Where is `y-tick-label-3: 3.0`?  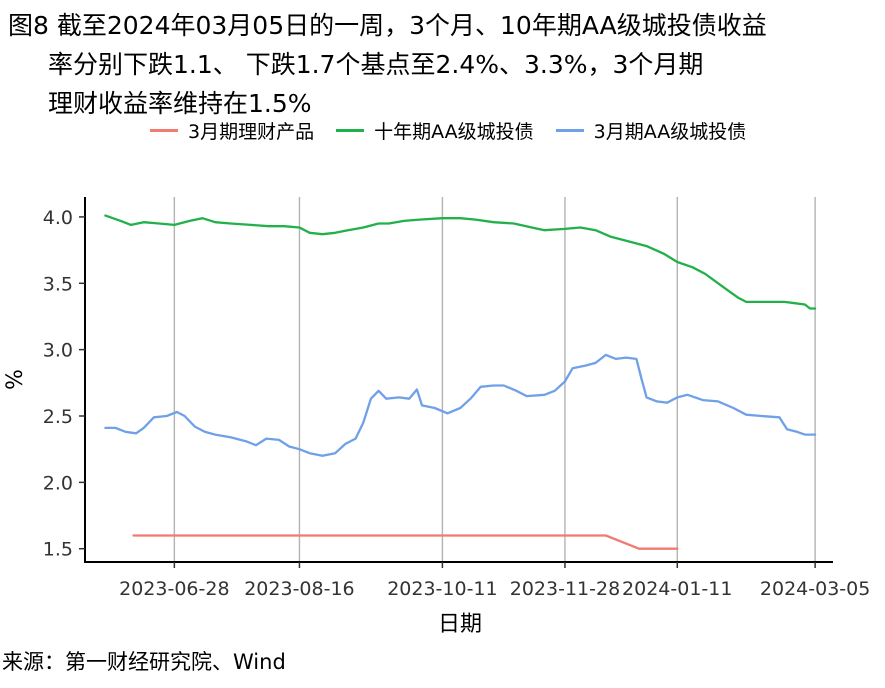
y-tick-label-3: 3.0 is located at coordinates (58, 351).